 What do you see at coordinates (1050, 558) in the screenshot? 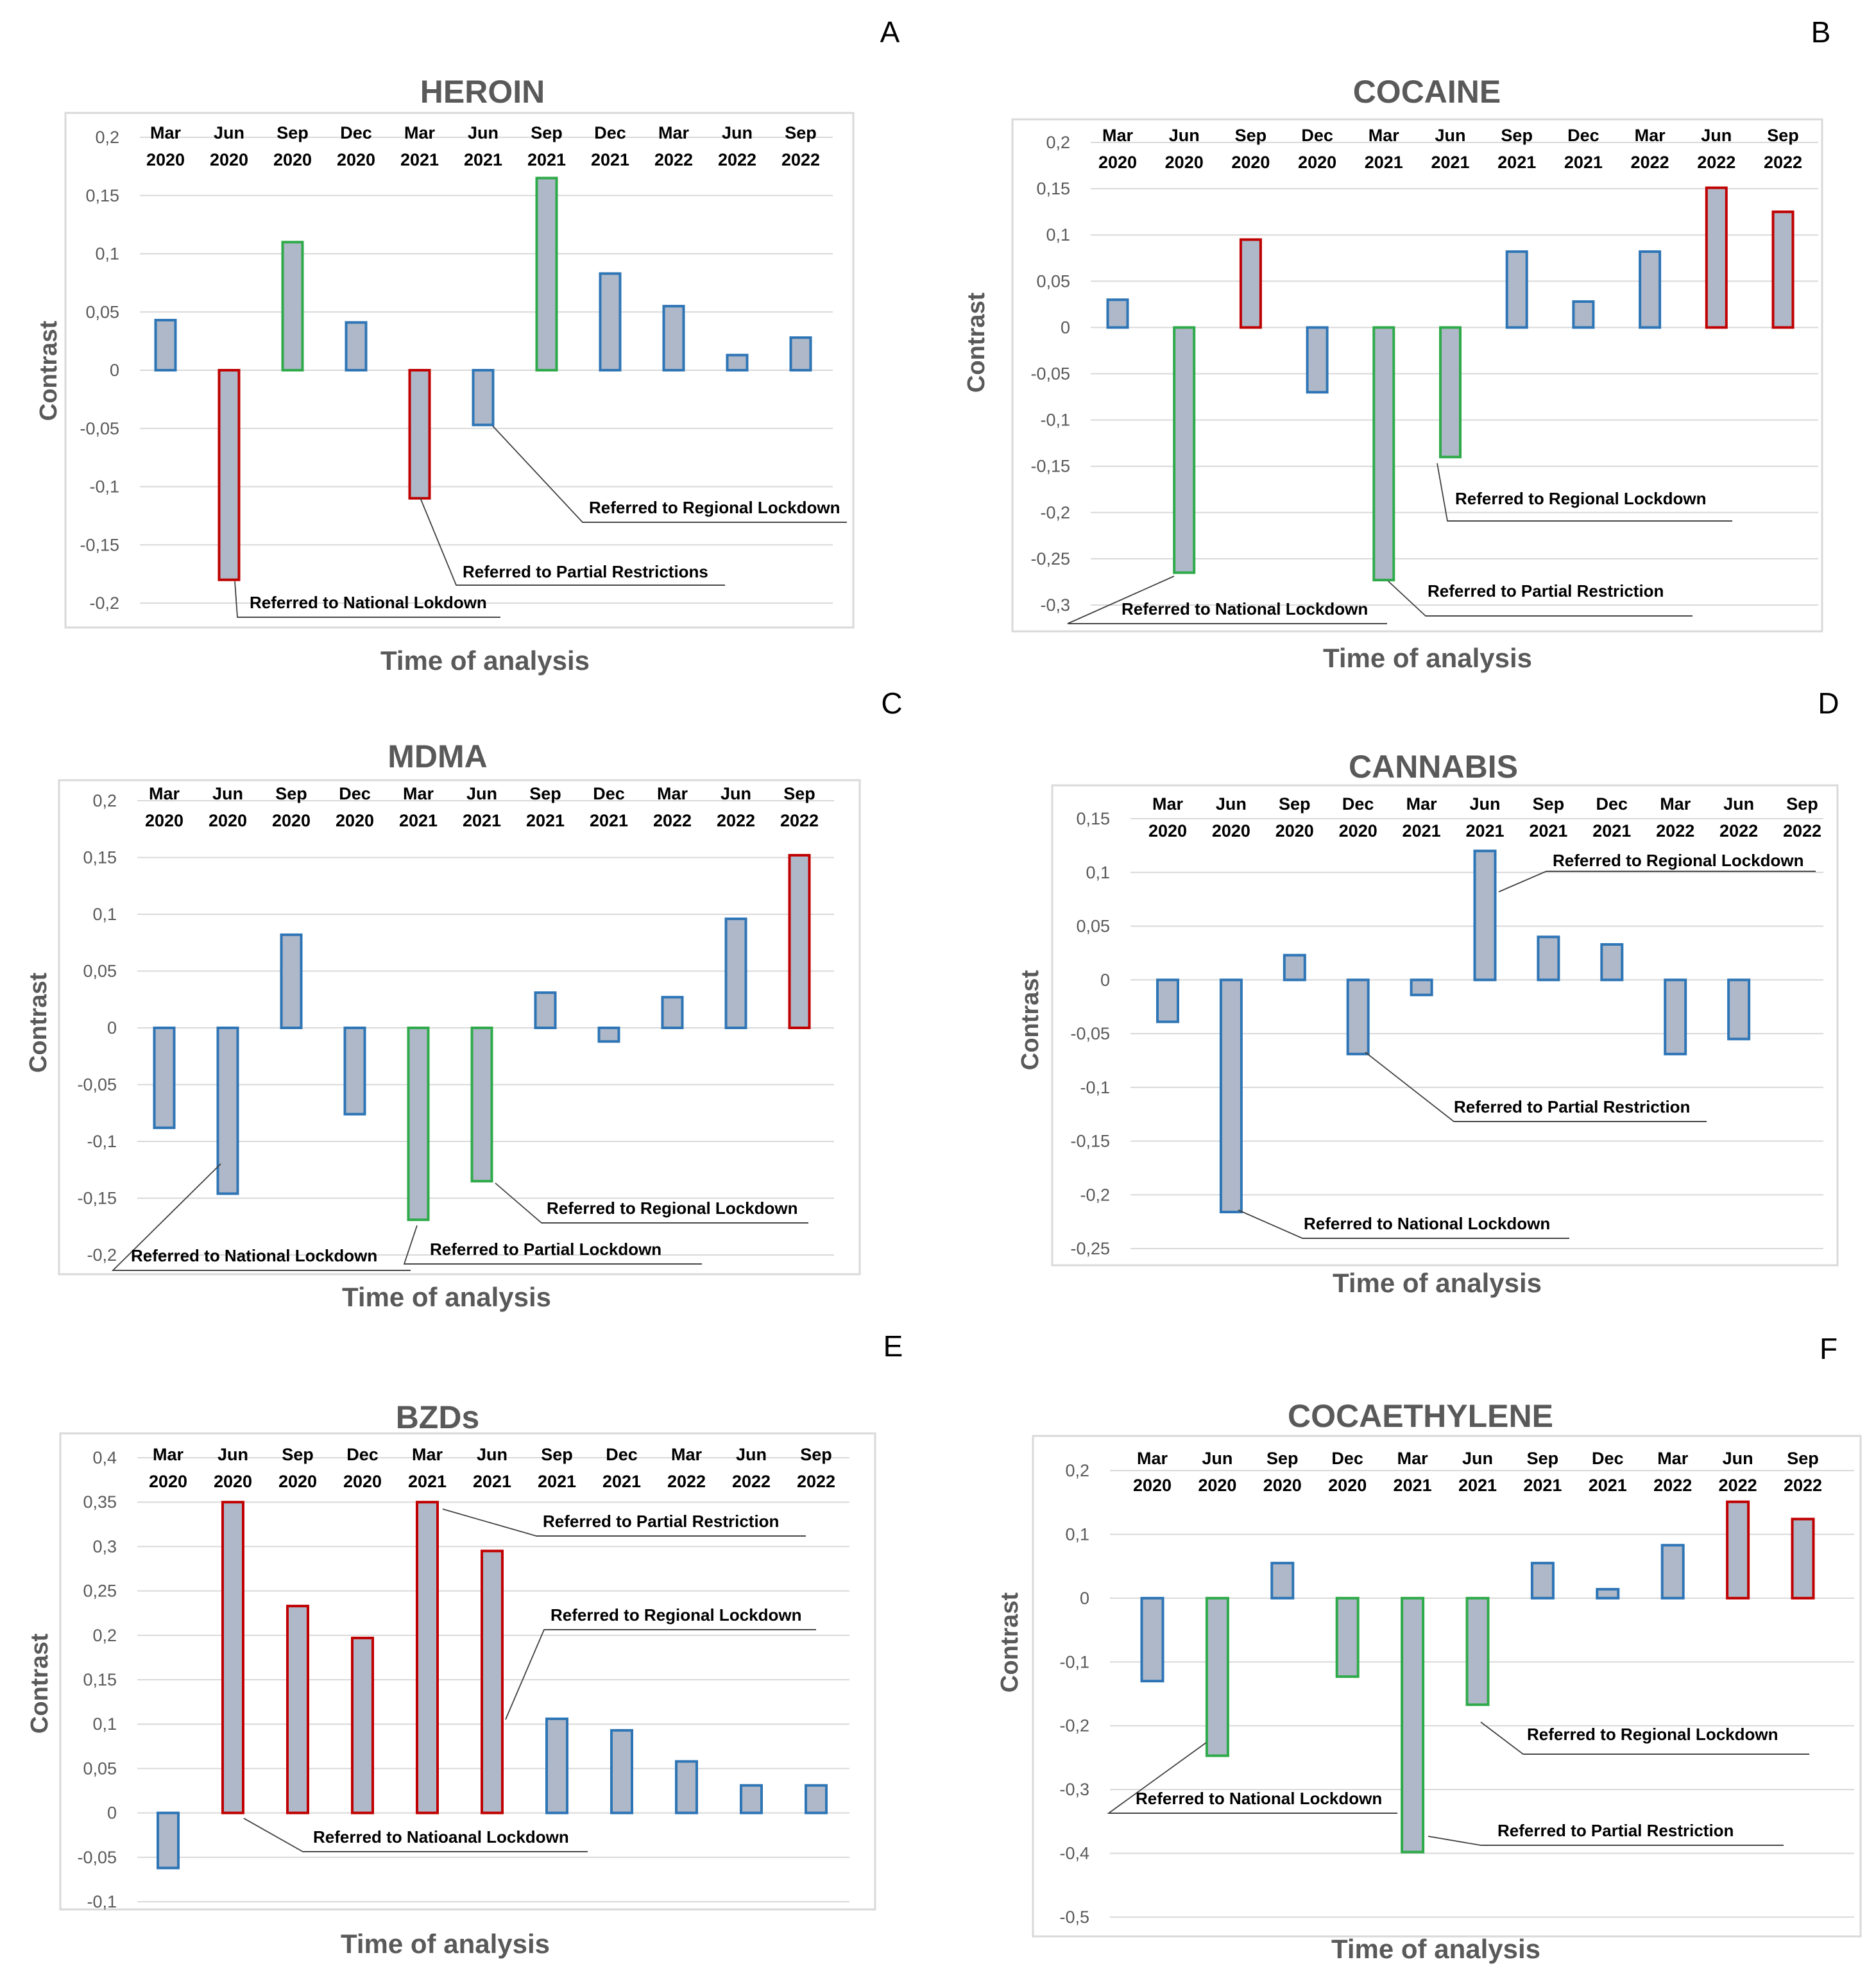
I see `y-tick-label: -0,25` at bounding box center [1050, 558].